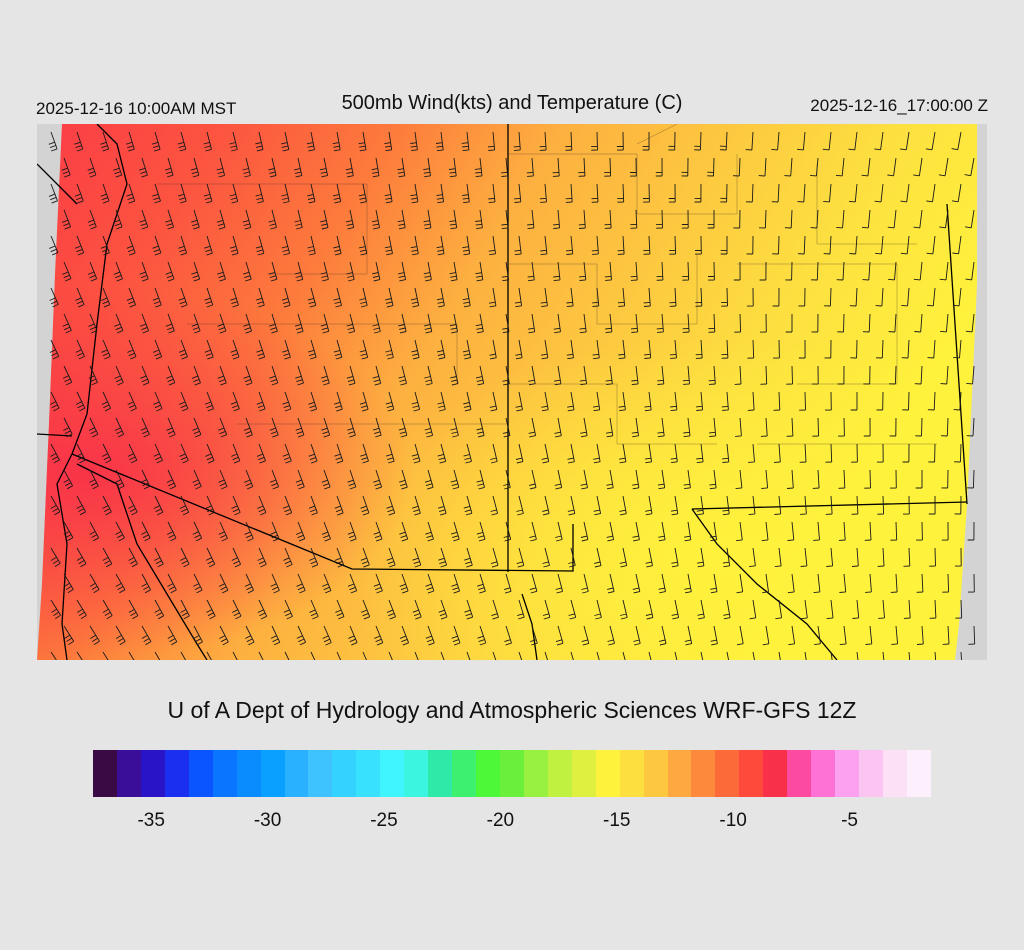 The width and height of the screenshot is (1024, 950). What do you see at coordinates (512, 822) in the screenshot?
I see `legend-ticks: -35 -30 -25 -20 -15 -10 -5` at bounding box center [512, 822].